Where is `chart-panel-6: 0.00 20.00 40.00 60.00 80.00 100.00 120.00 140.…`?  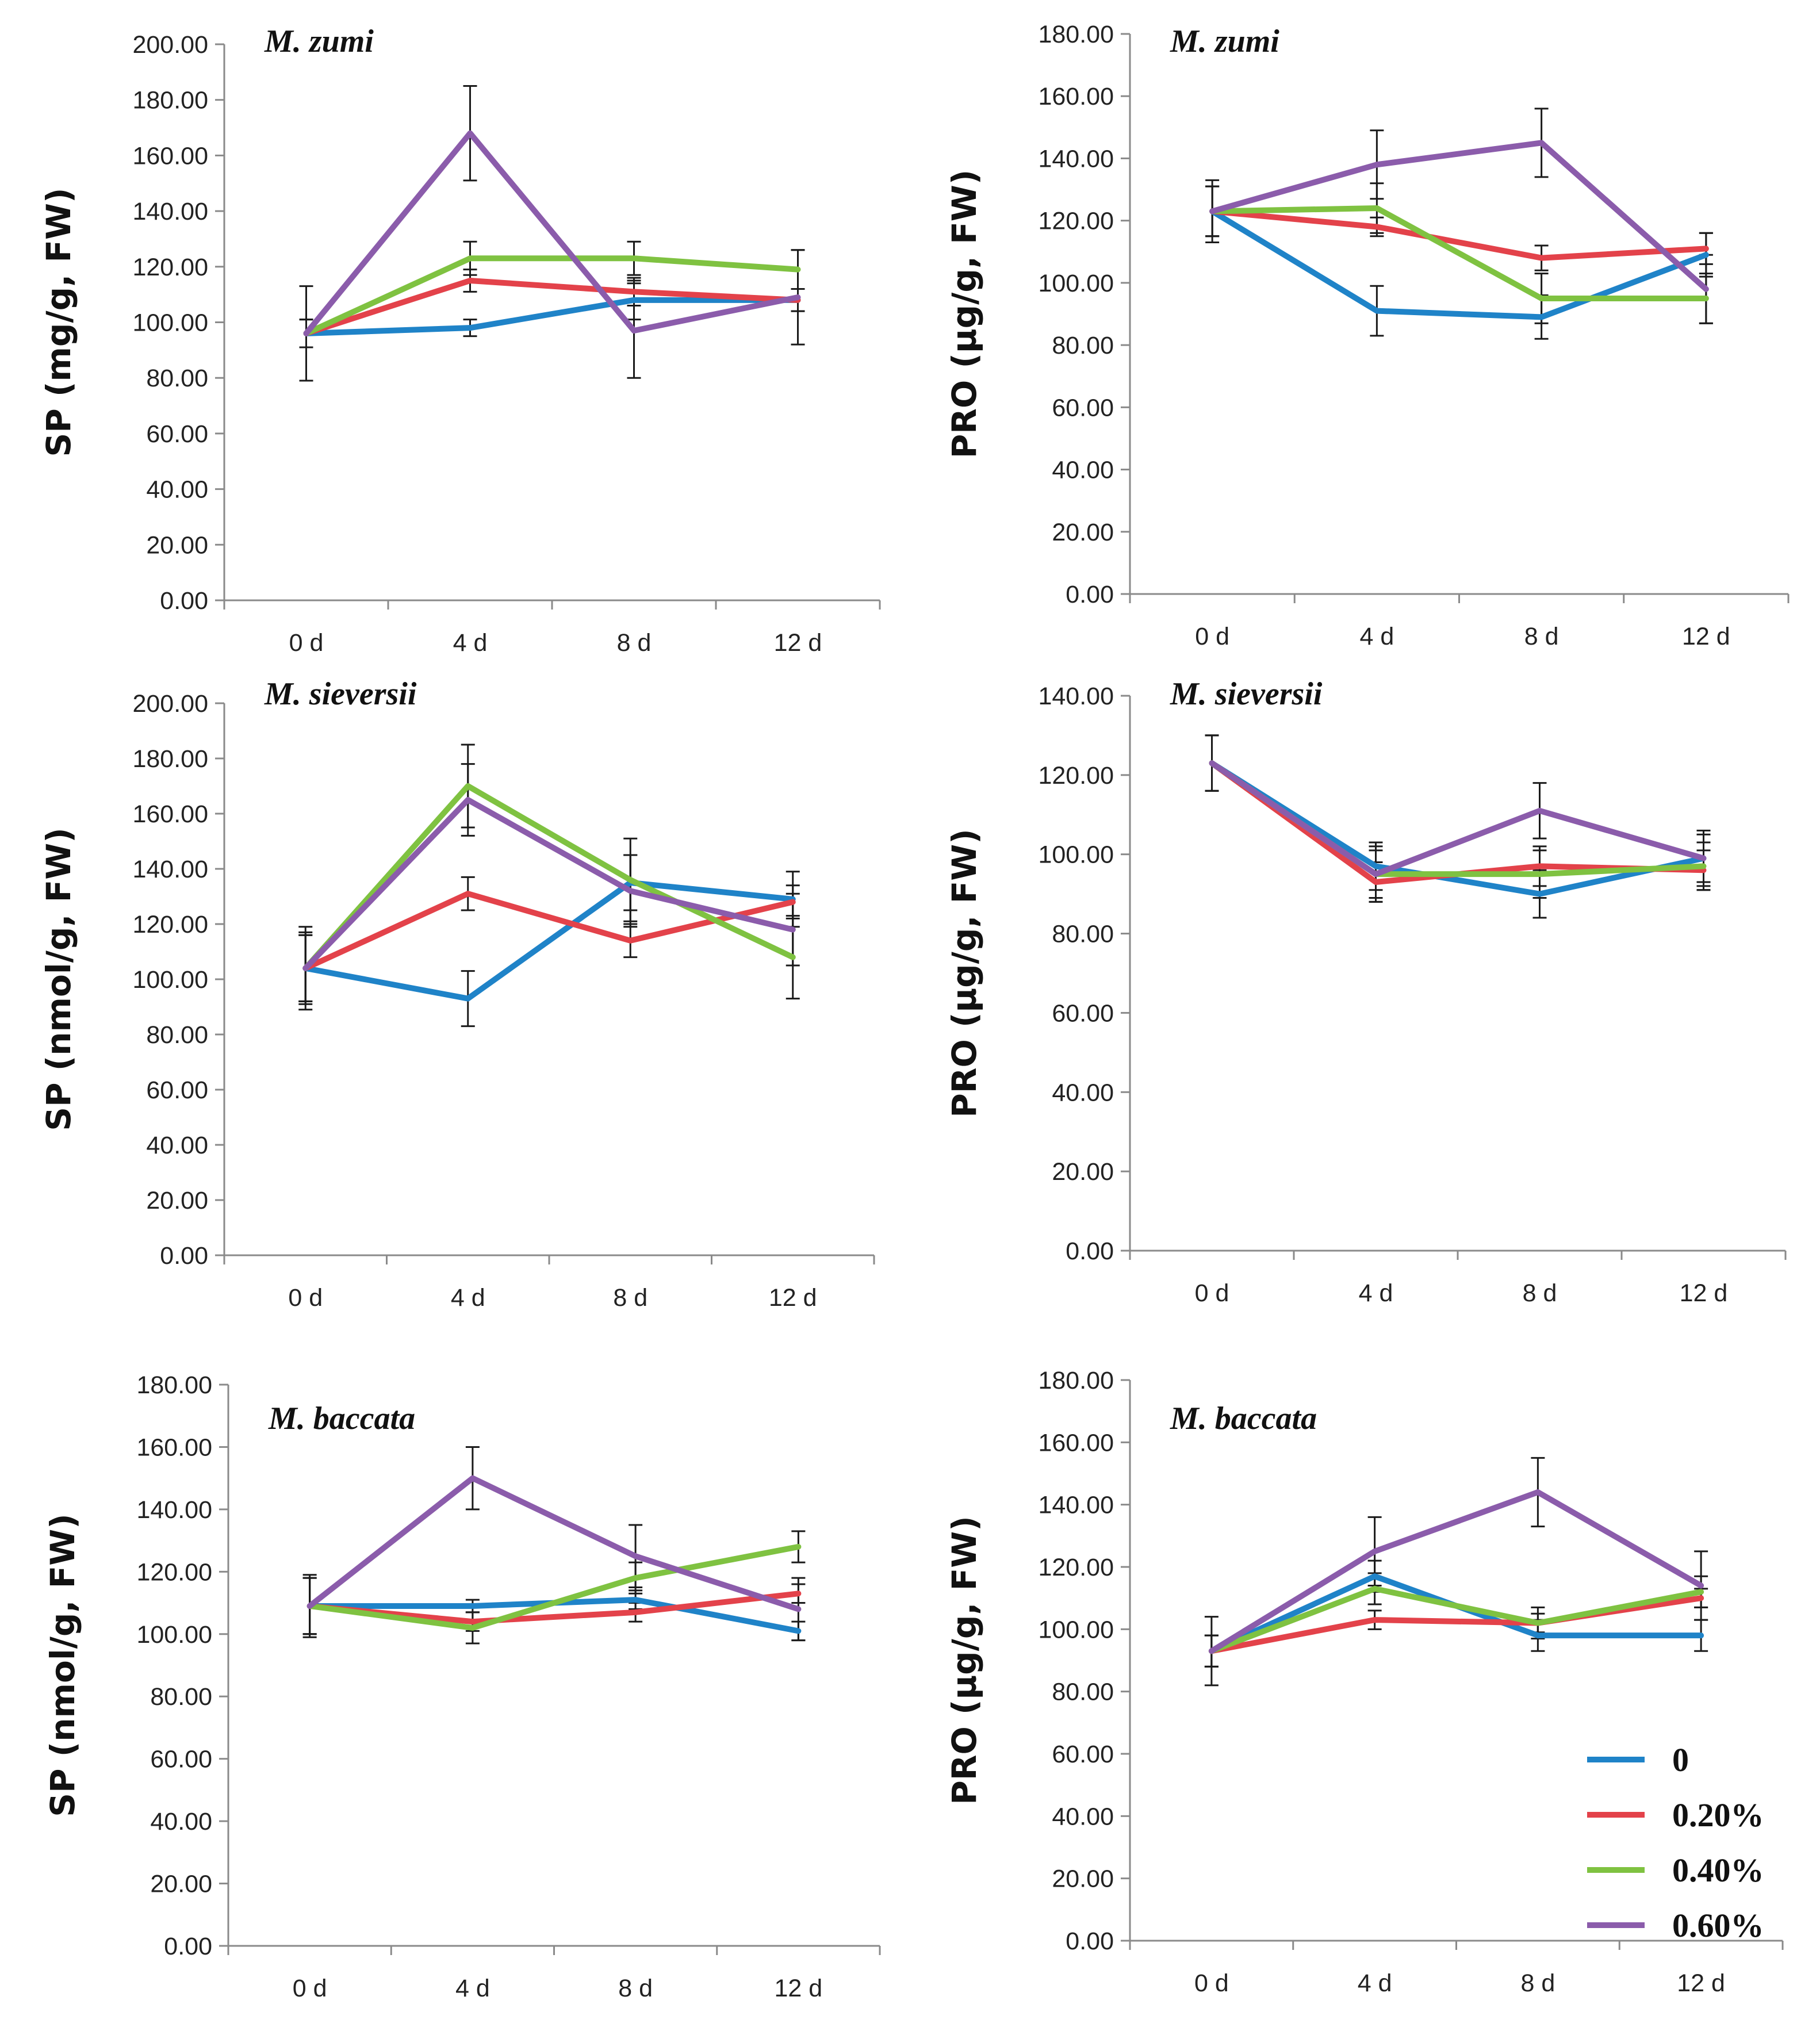 chart-panel-6: 0.00 20.00 40.00 60.00 80.00 100.00 120.00 140.… is located at coordinates (1364, 1682).